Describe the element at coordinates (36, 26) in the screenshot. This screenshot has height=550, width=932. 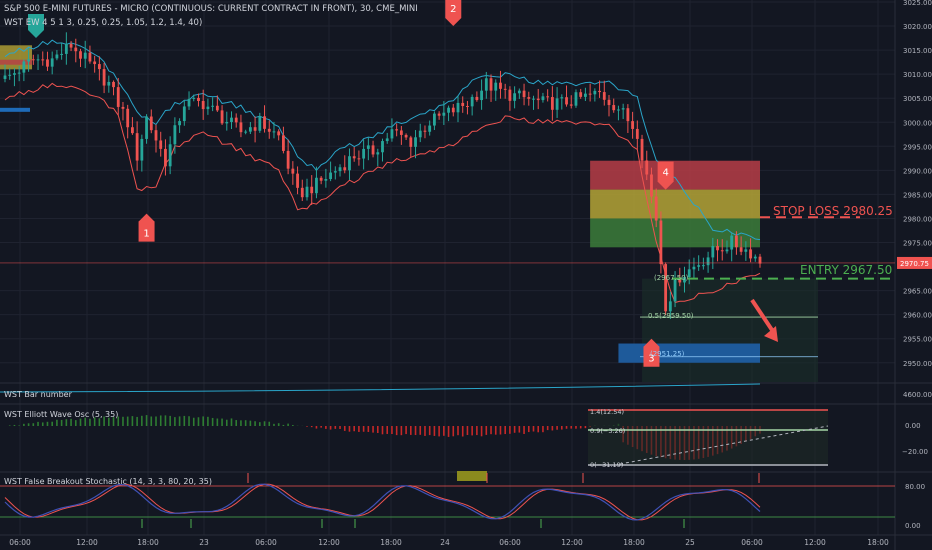
I see `teal-marker` at that location.